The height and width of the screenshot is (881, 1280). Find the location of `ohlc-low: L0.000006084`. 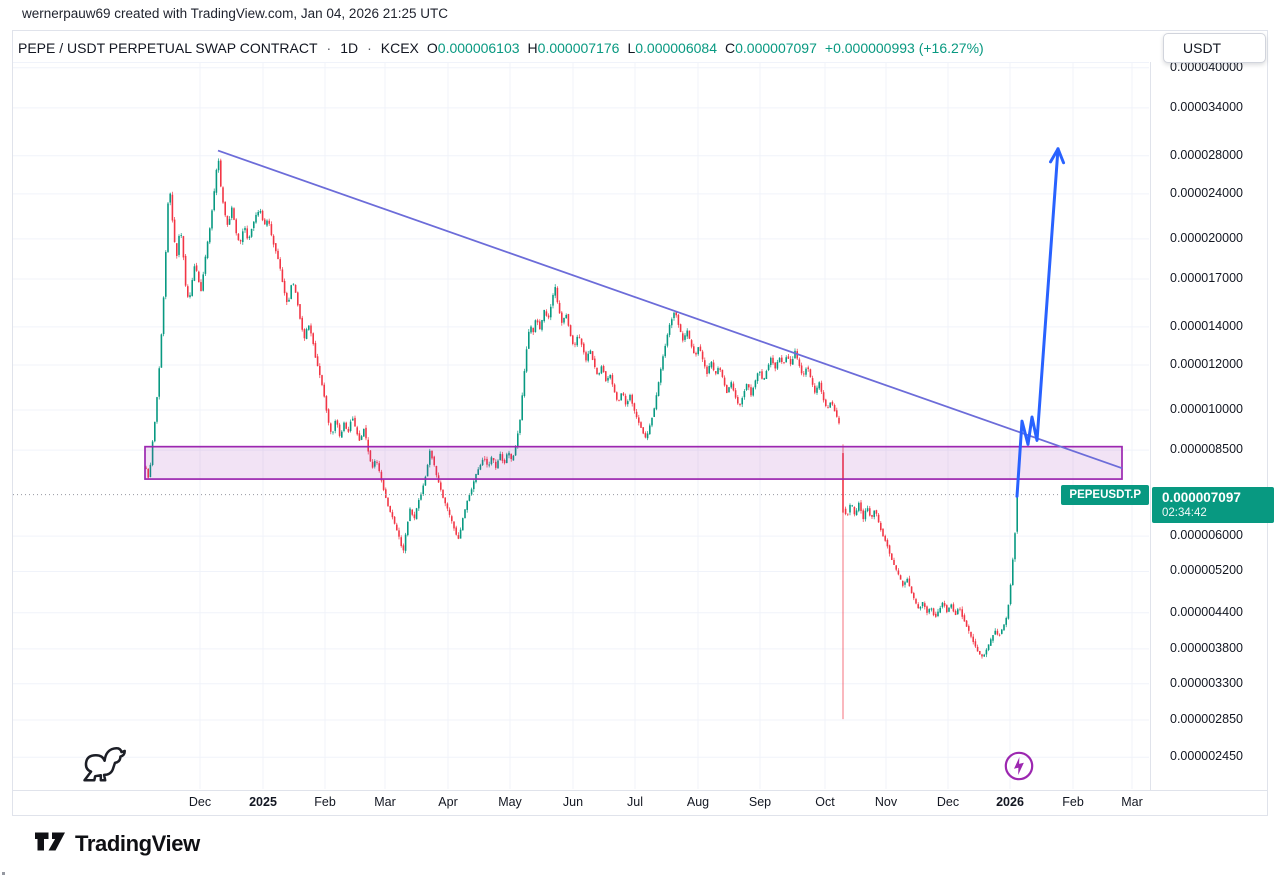

ohlc-low: L0.000006084 is located at coordinates (672, 48).